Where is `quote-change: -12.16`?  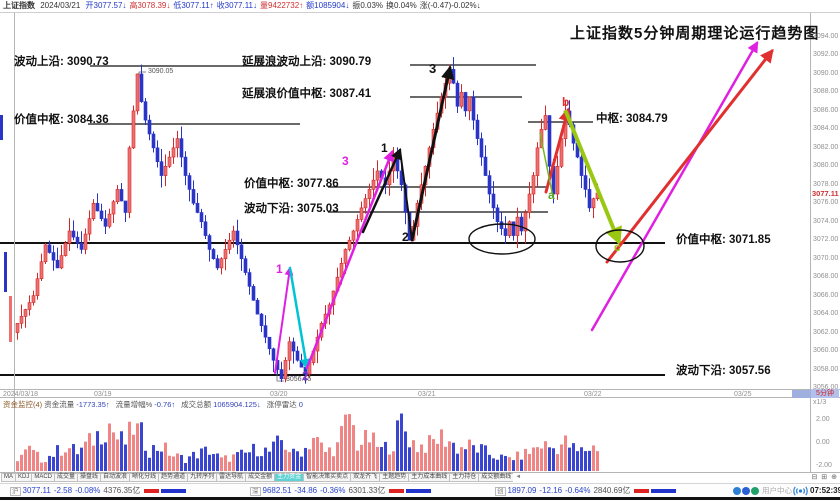 quote-change: -12.16 is located at coordinates (551, 490).